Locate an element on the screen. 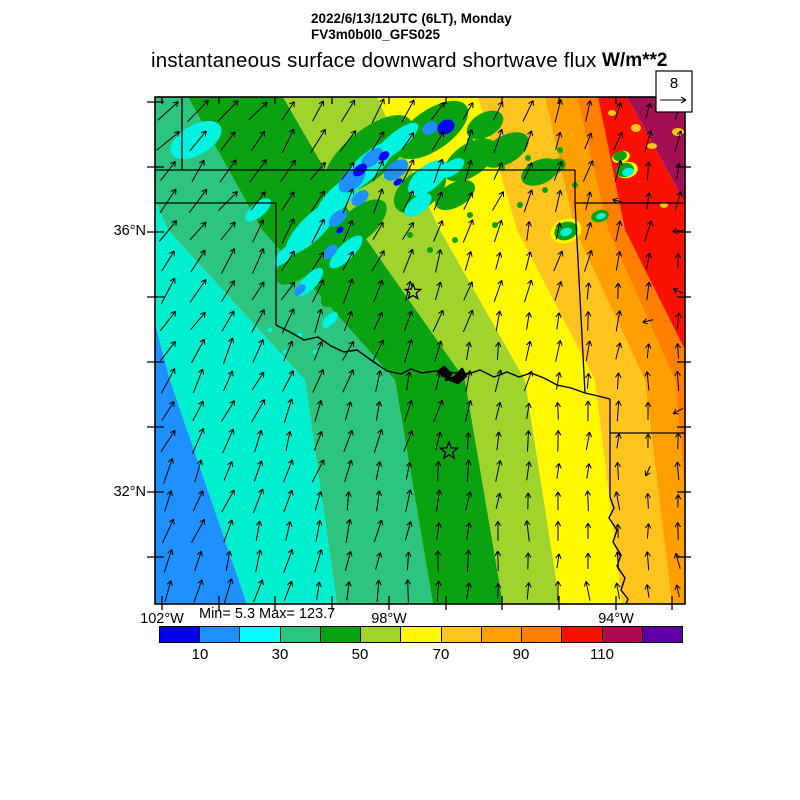  wind-reference-box: 8 is located at coordinates (674, 91).